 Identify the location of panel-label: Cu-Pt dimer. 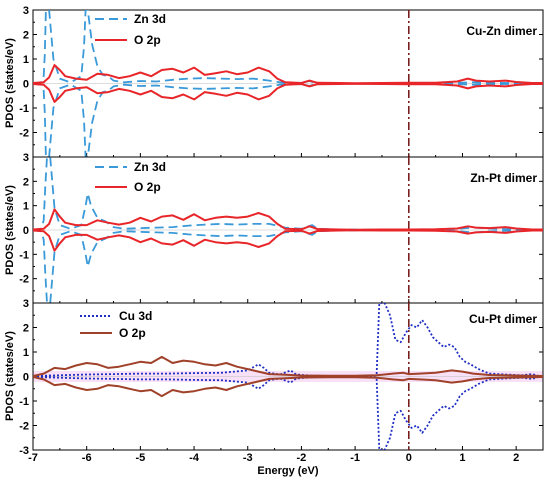
(503, 319).